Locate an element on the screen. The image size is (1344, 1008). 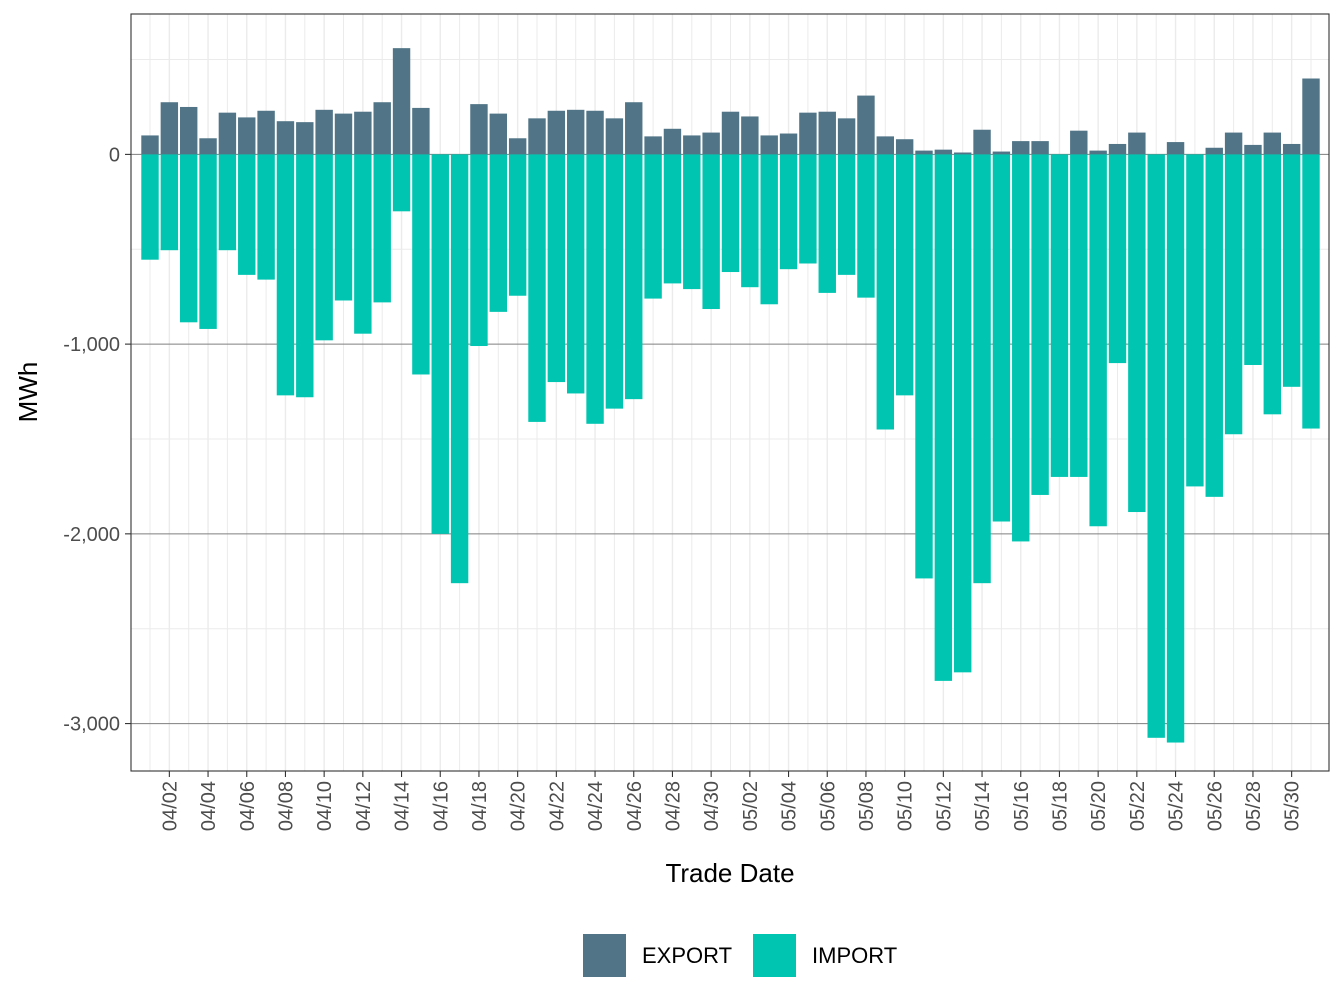
x-tick-label: 04/28 is located at coordinates (673, 806).